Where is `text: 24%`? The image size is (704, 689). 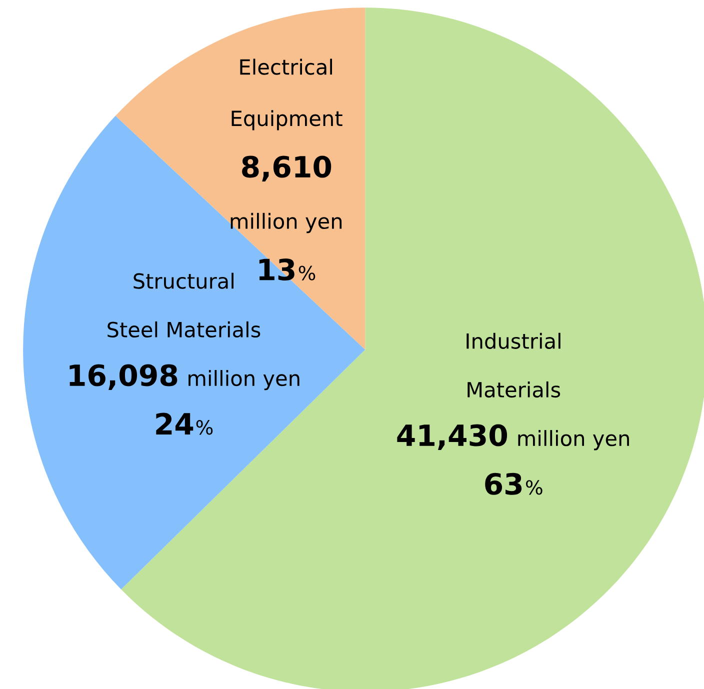
text: 24% is located at coordinates (184, 423).